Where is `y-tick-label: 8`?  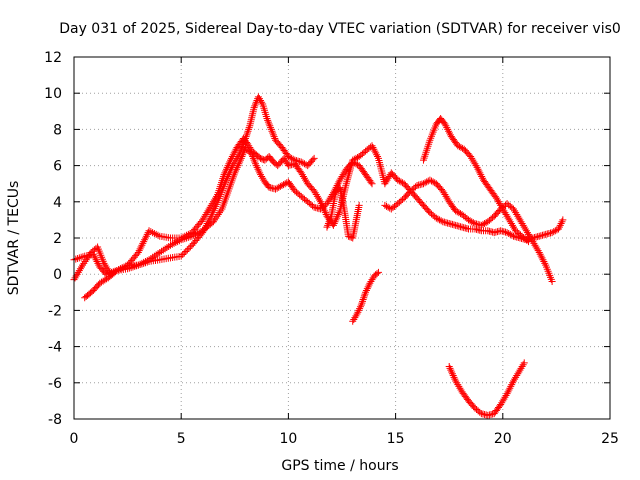
y-tick-label: 8 is located at coordinates (57, 130).